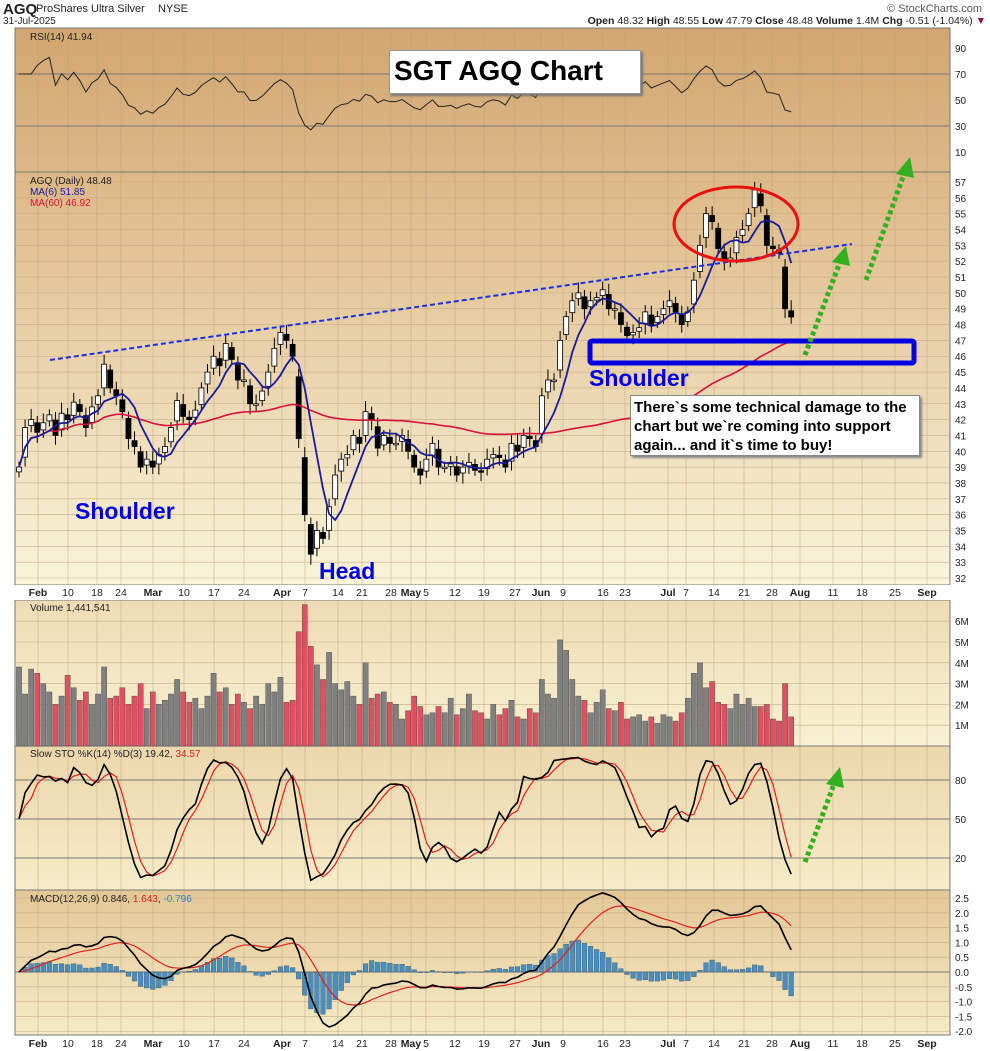 The height and width of the screenshot is (1051, 990). I want to click on x-tick-label: 14, so click(338, 593).